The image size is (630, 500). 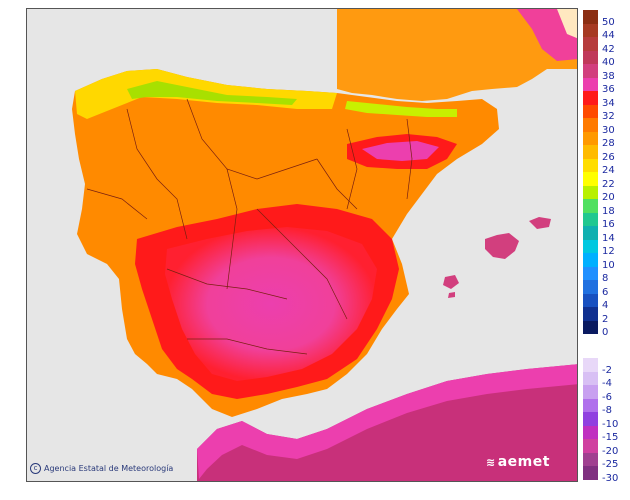 What do you see at coordinates (605, 278) in the screenshot?
I see `legend-label-pos-19: 8` at bounding box center [605, 278].